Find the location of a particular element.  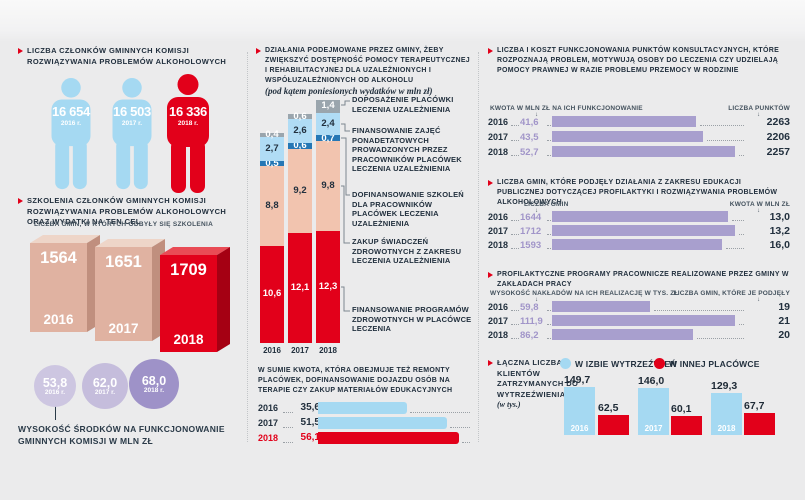

legend-label: W IZBIE WYTRZEŹWIEŃ is located at coordinates (626, 364).